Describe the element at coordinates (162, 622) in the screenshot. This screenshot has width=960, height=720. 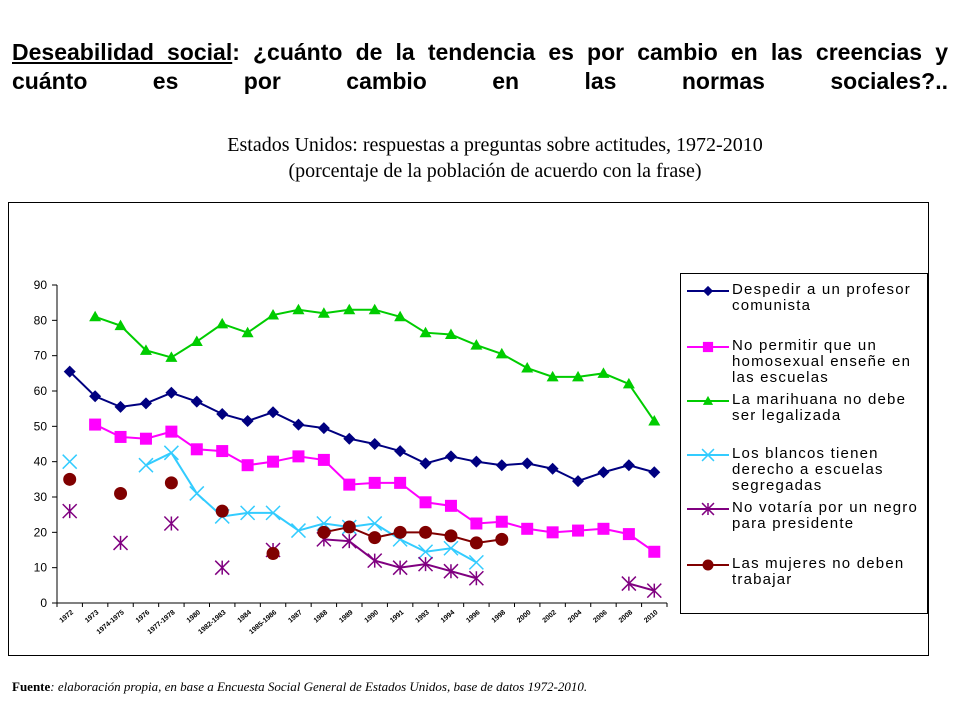
I see `x-tick-label: 1977-1978` at that location.